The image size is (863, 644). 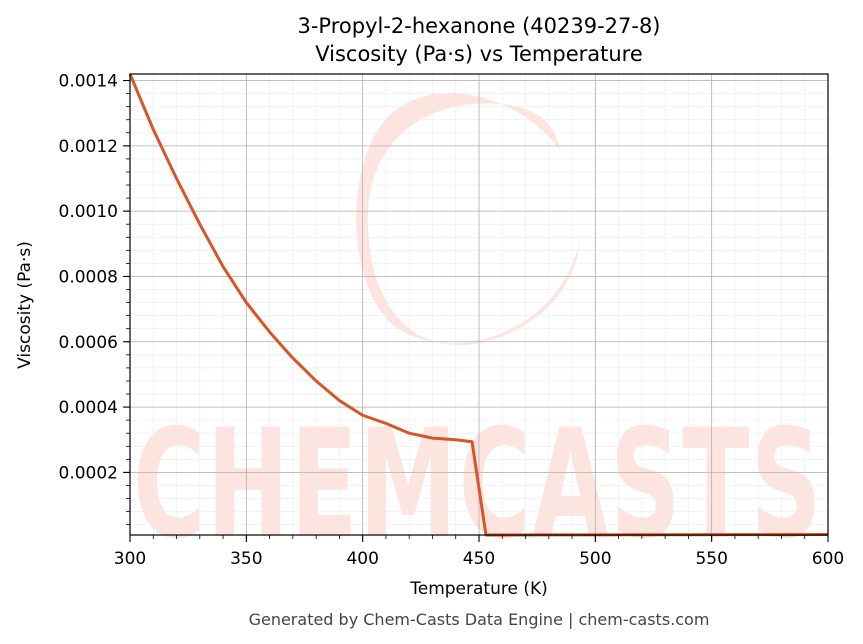 What do you see at coordinates (711, 559) in the screenshot?
I see `x-tick-label: 550` at bounding box center [711, 559].